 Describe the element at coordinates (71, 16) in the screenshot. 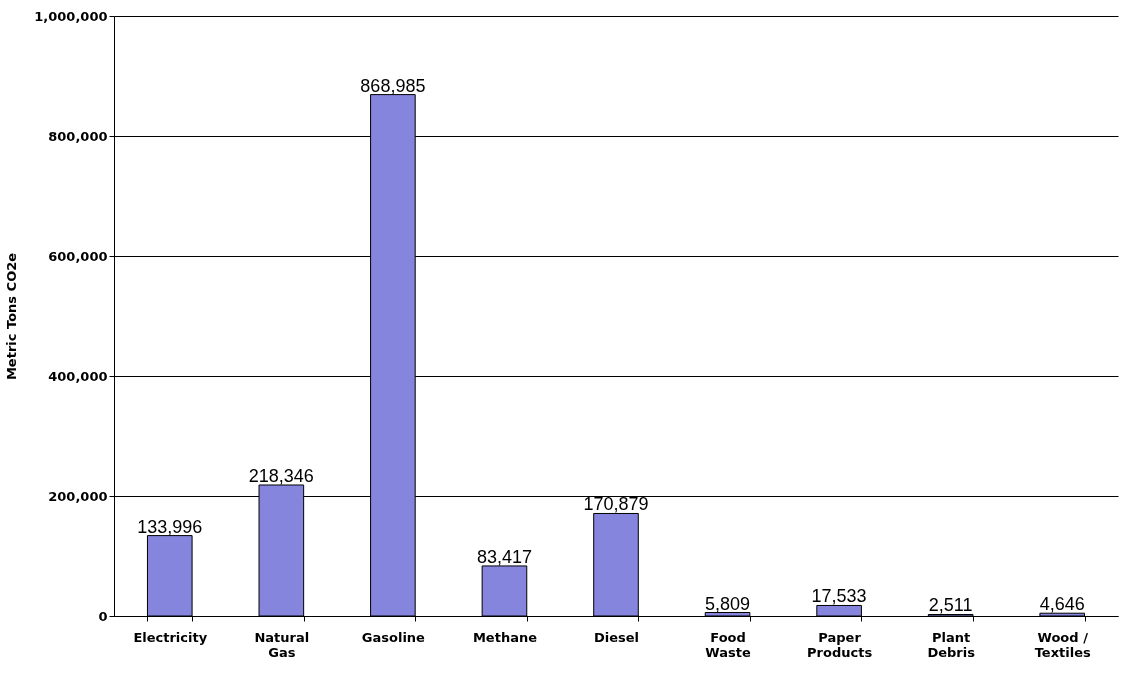

I see `y-tick-label: 1,000,000` at that location.